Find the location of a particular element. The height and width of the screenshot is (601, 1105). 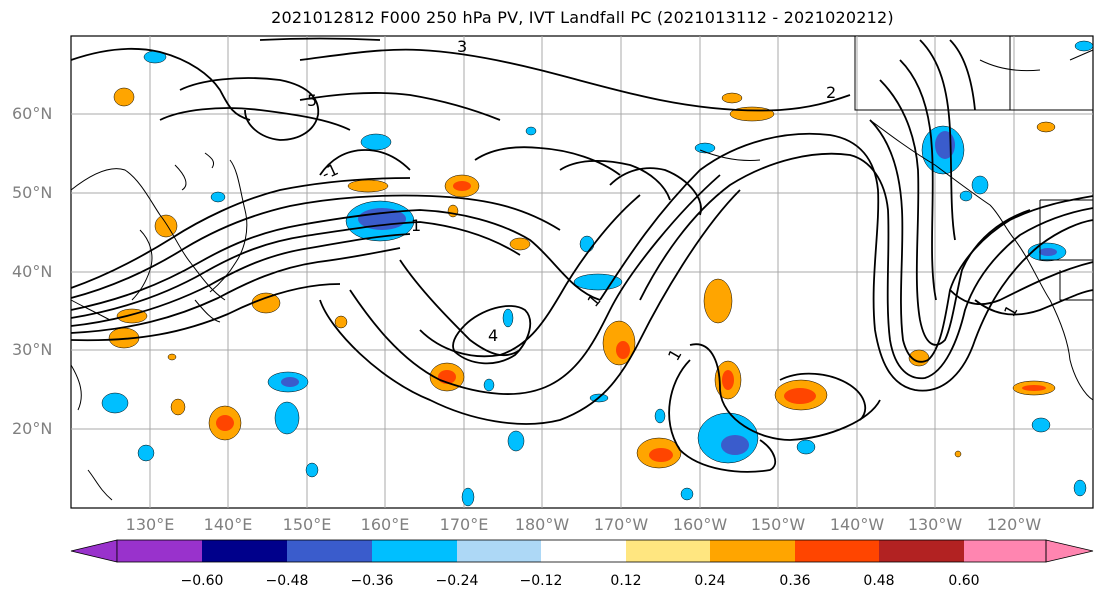

contour-label: 1 is located at coordinates (416, 225).